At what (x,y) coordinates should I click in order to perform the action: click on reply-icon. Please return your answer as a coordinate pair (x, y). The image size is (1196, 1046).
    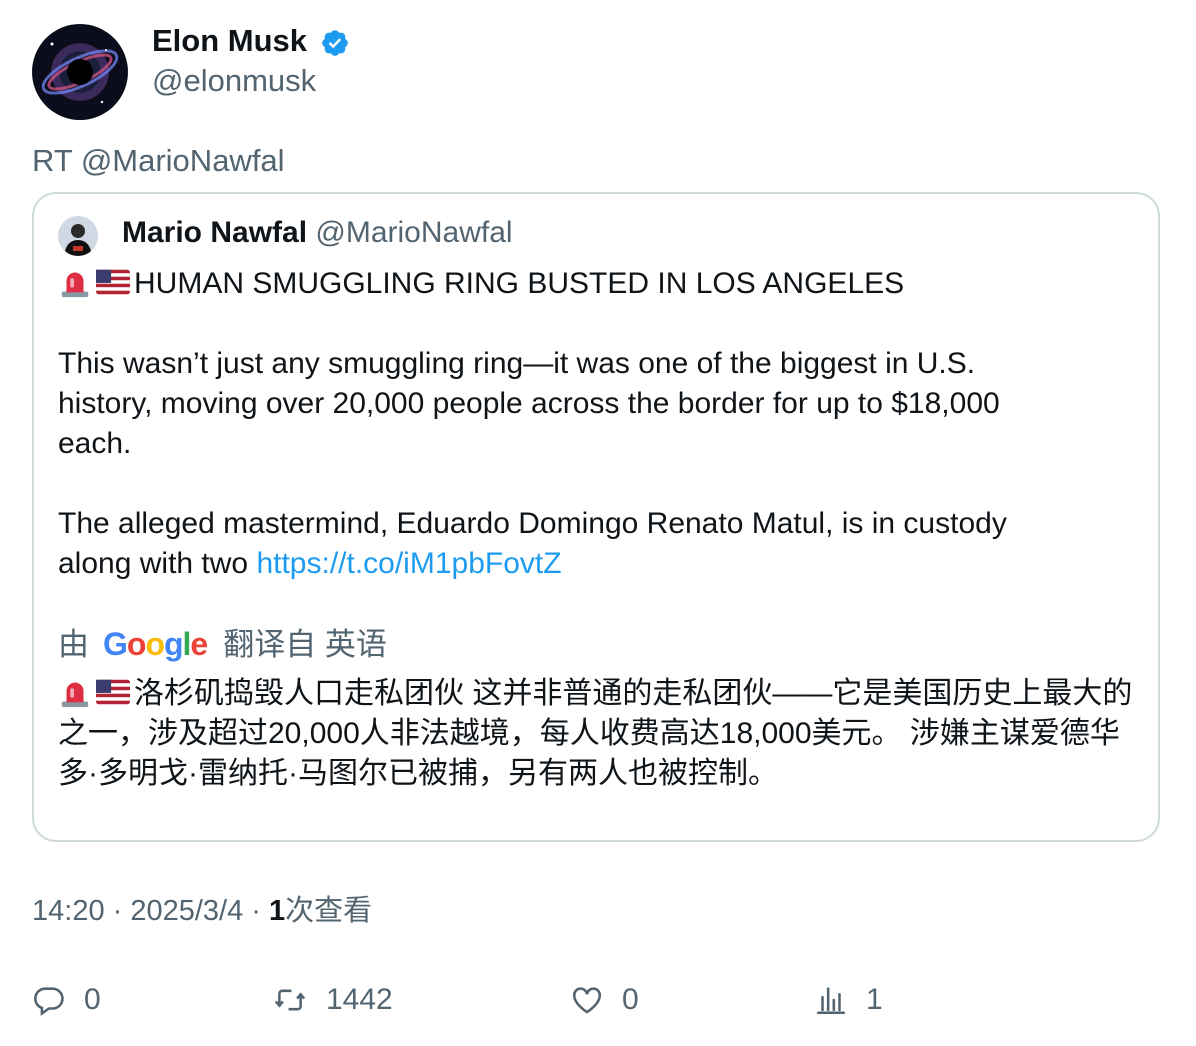
    Looking at the image, I should click on (49, 1001).